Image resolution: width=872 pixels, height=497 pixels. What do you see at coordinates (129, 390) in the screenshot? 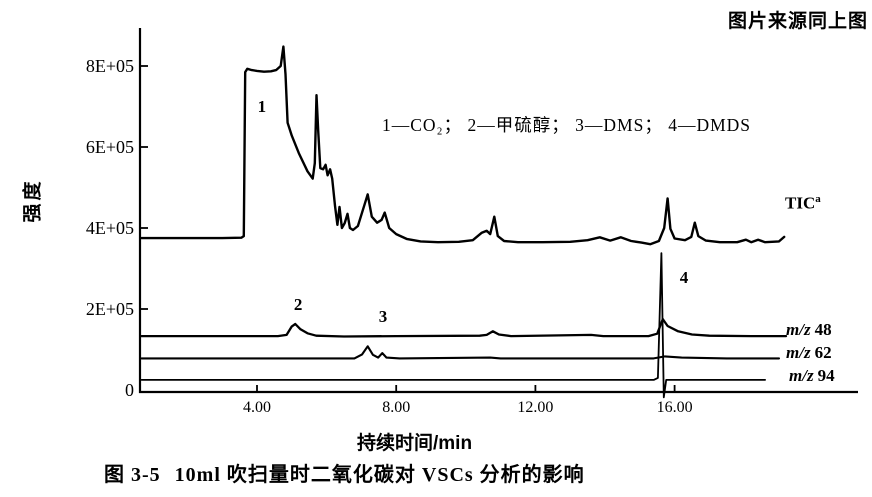
I see `y-tick-label: 0` at bounding box center [129, 390].